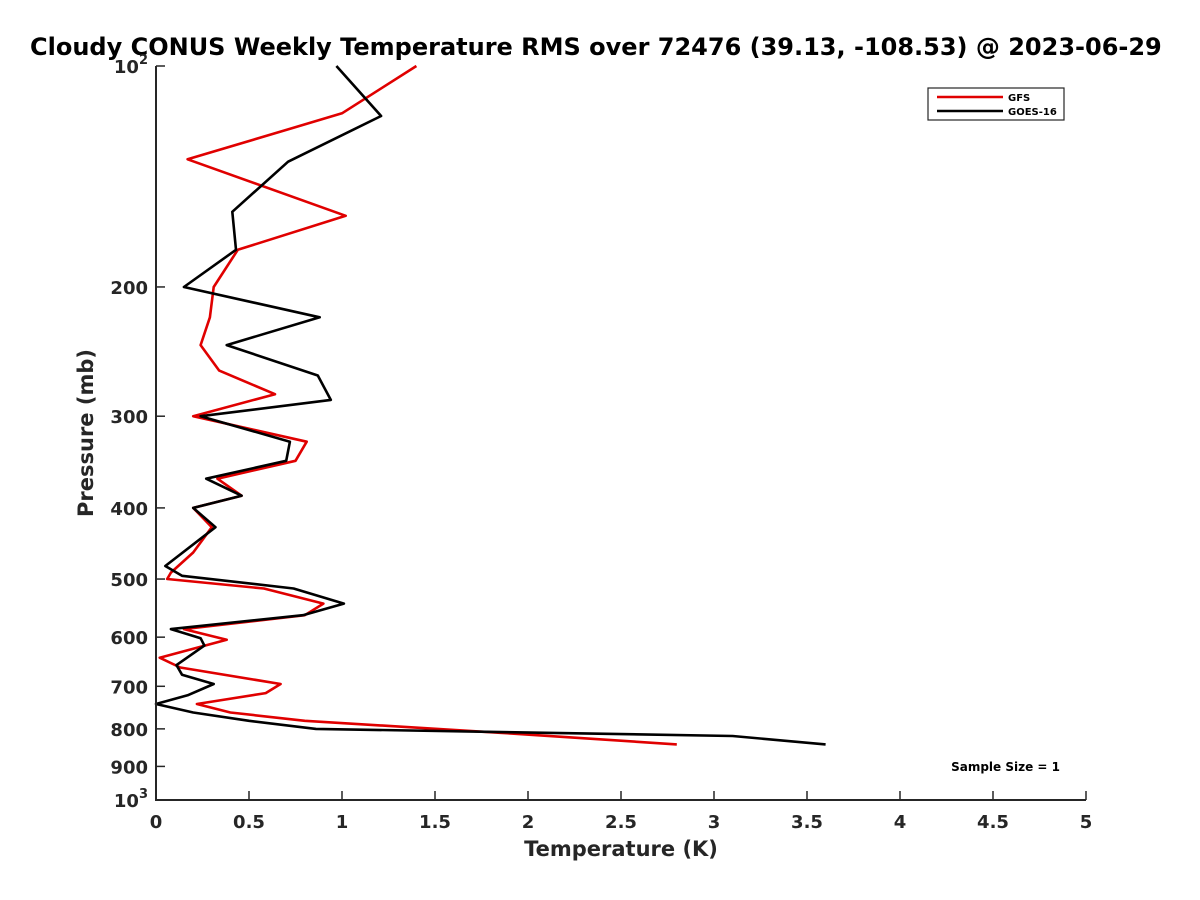 Image resolution: width=1200 pixels, height=900 pixels. I want to click on y-tick-label: 200, so click(129, 288).